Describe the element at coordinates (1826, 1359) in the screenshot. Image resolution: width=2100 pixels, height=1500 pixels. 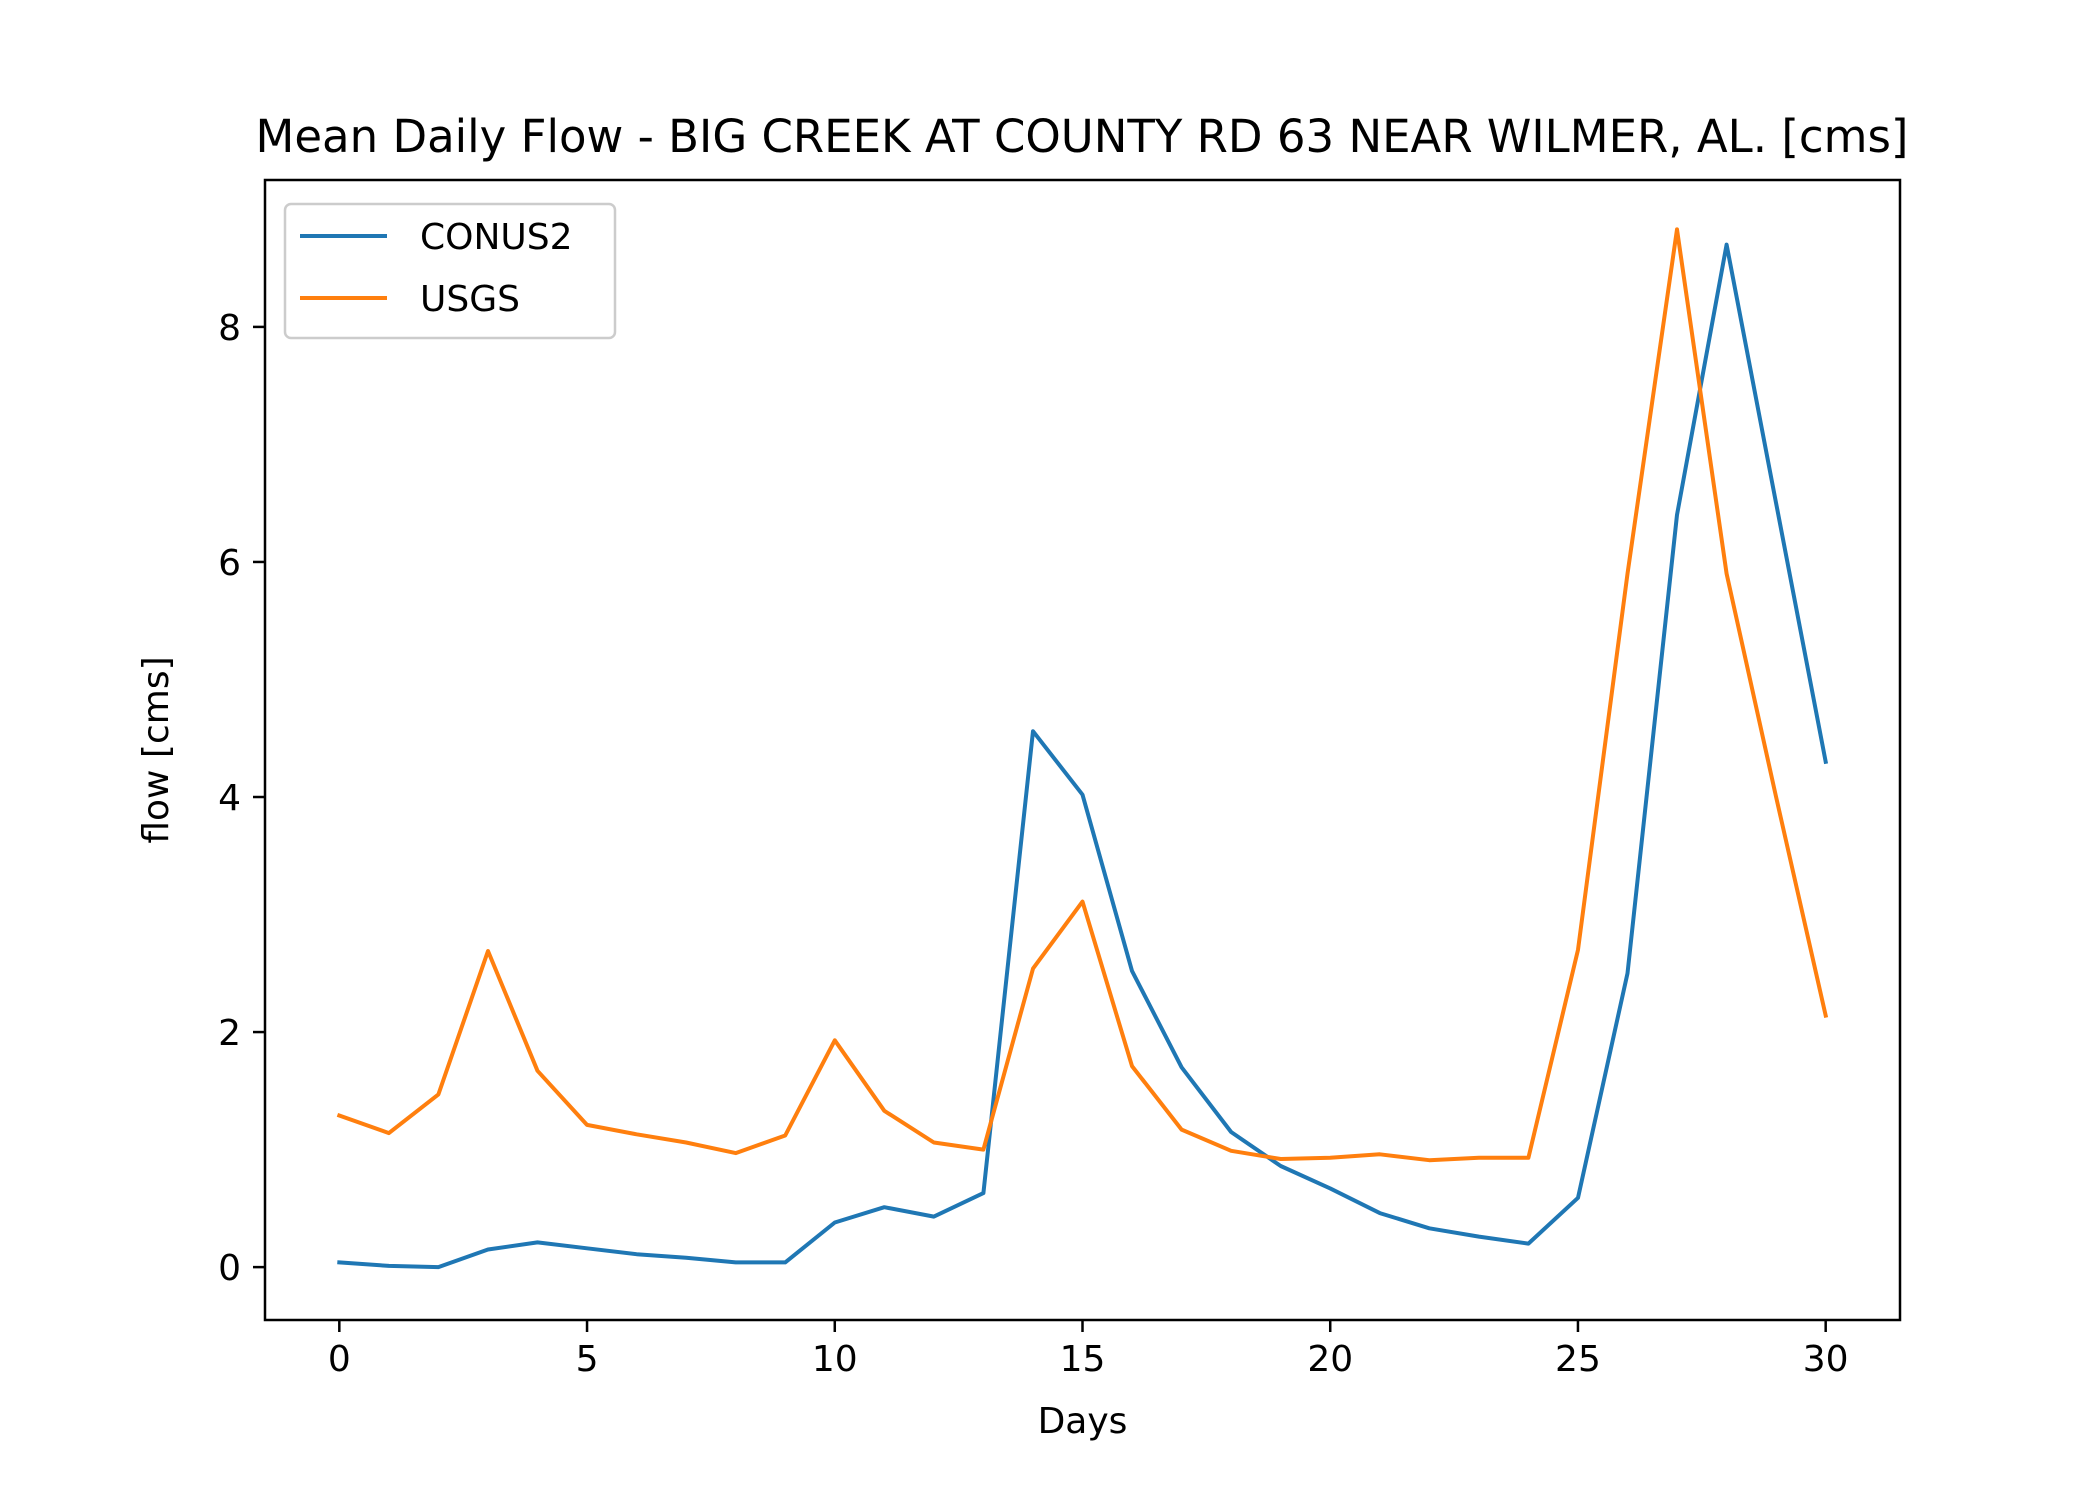
I see `x-tick-label: 30` at that location.